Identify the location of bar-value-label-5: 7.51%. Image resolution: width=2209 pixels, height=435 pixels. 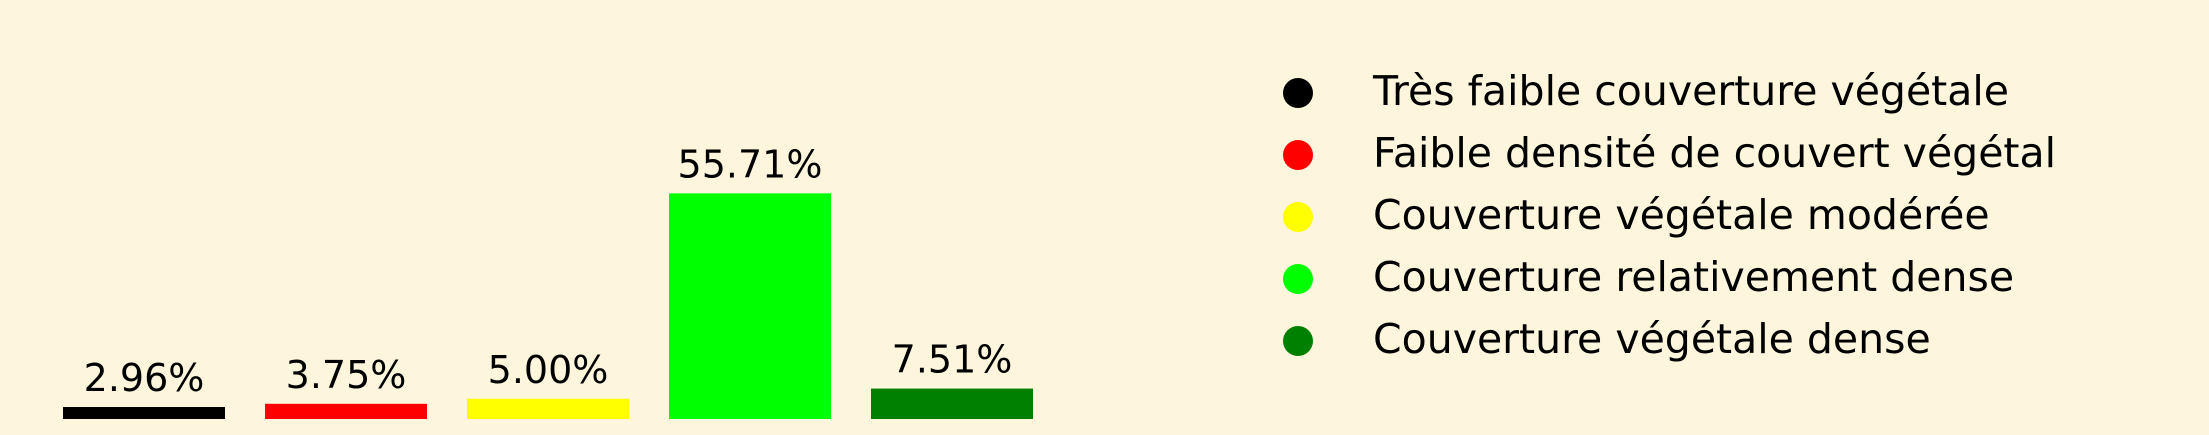
(952, 360).